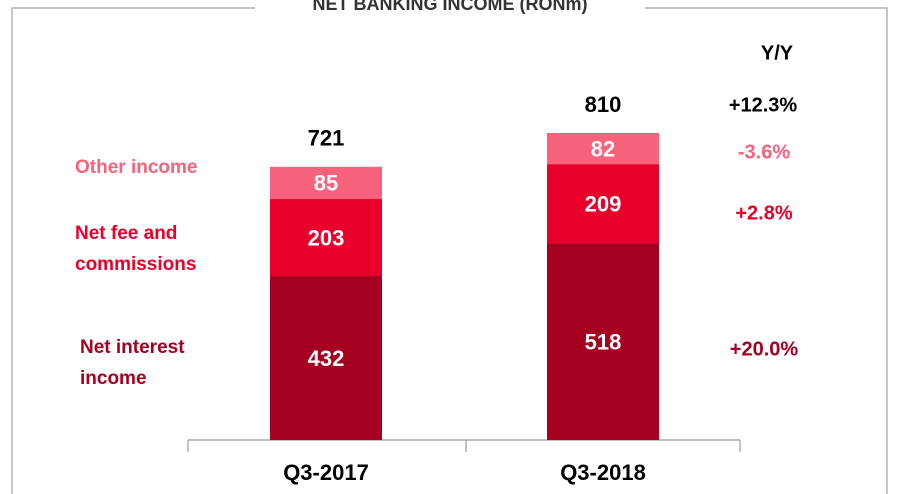 This screenshot has width=899, height=494. I want to click on yoy-label: +2.8%, so click(763, 213).